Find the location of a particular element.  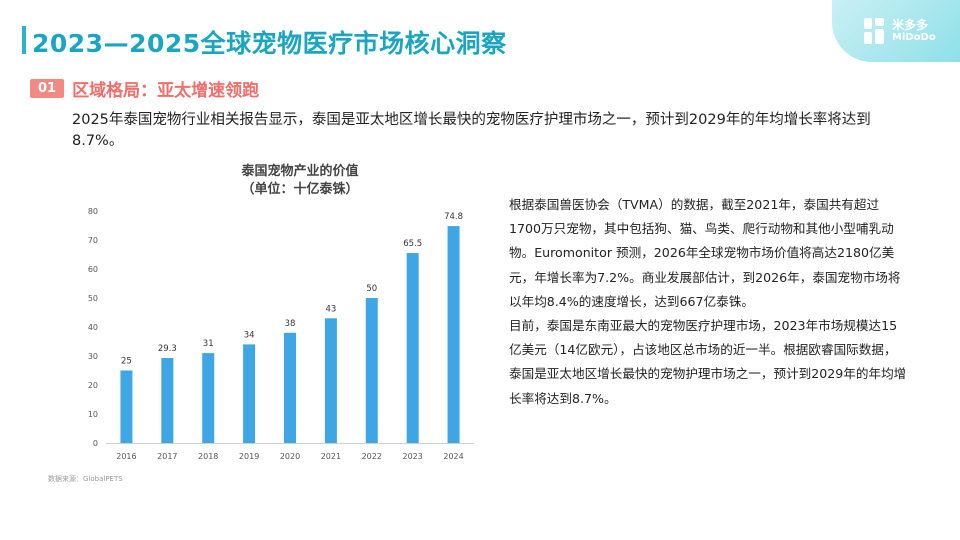

y-tick-label: 60 is located at coordinates (93, 269).